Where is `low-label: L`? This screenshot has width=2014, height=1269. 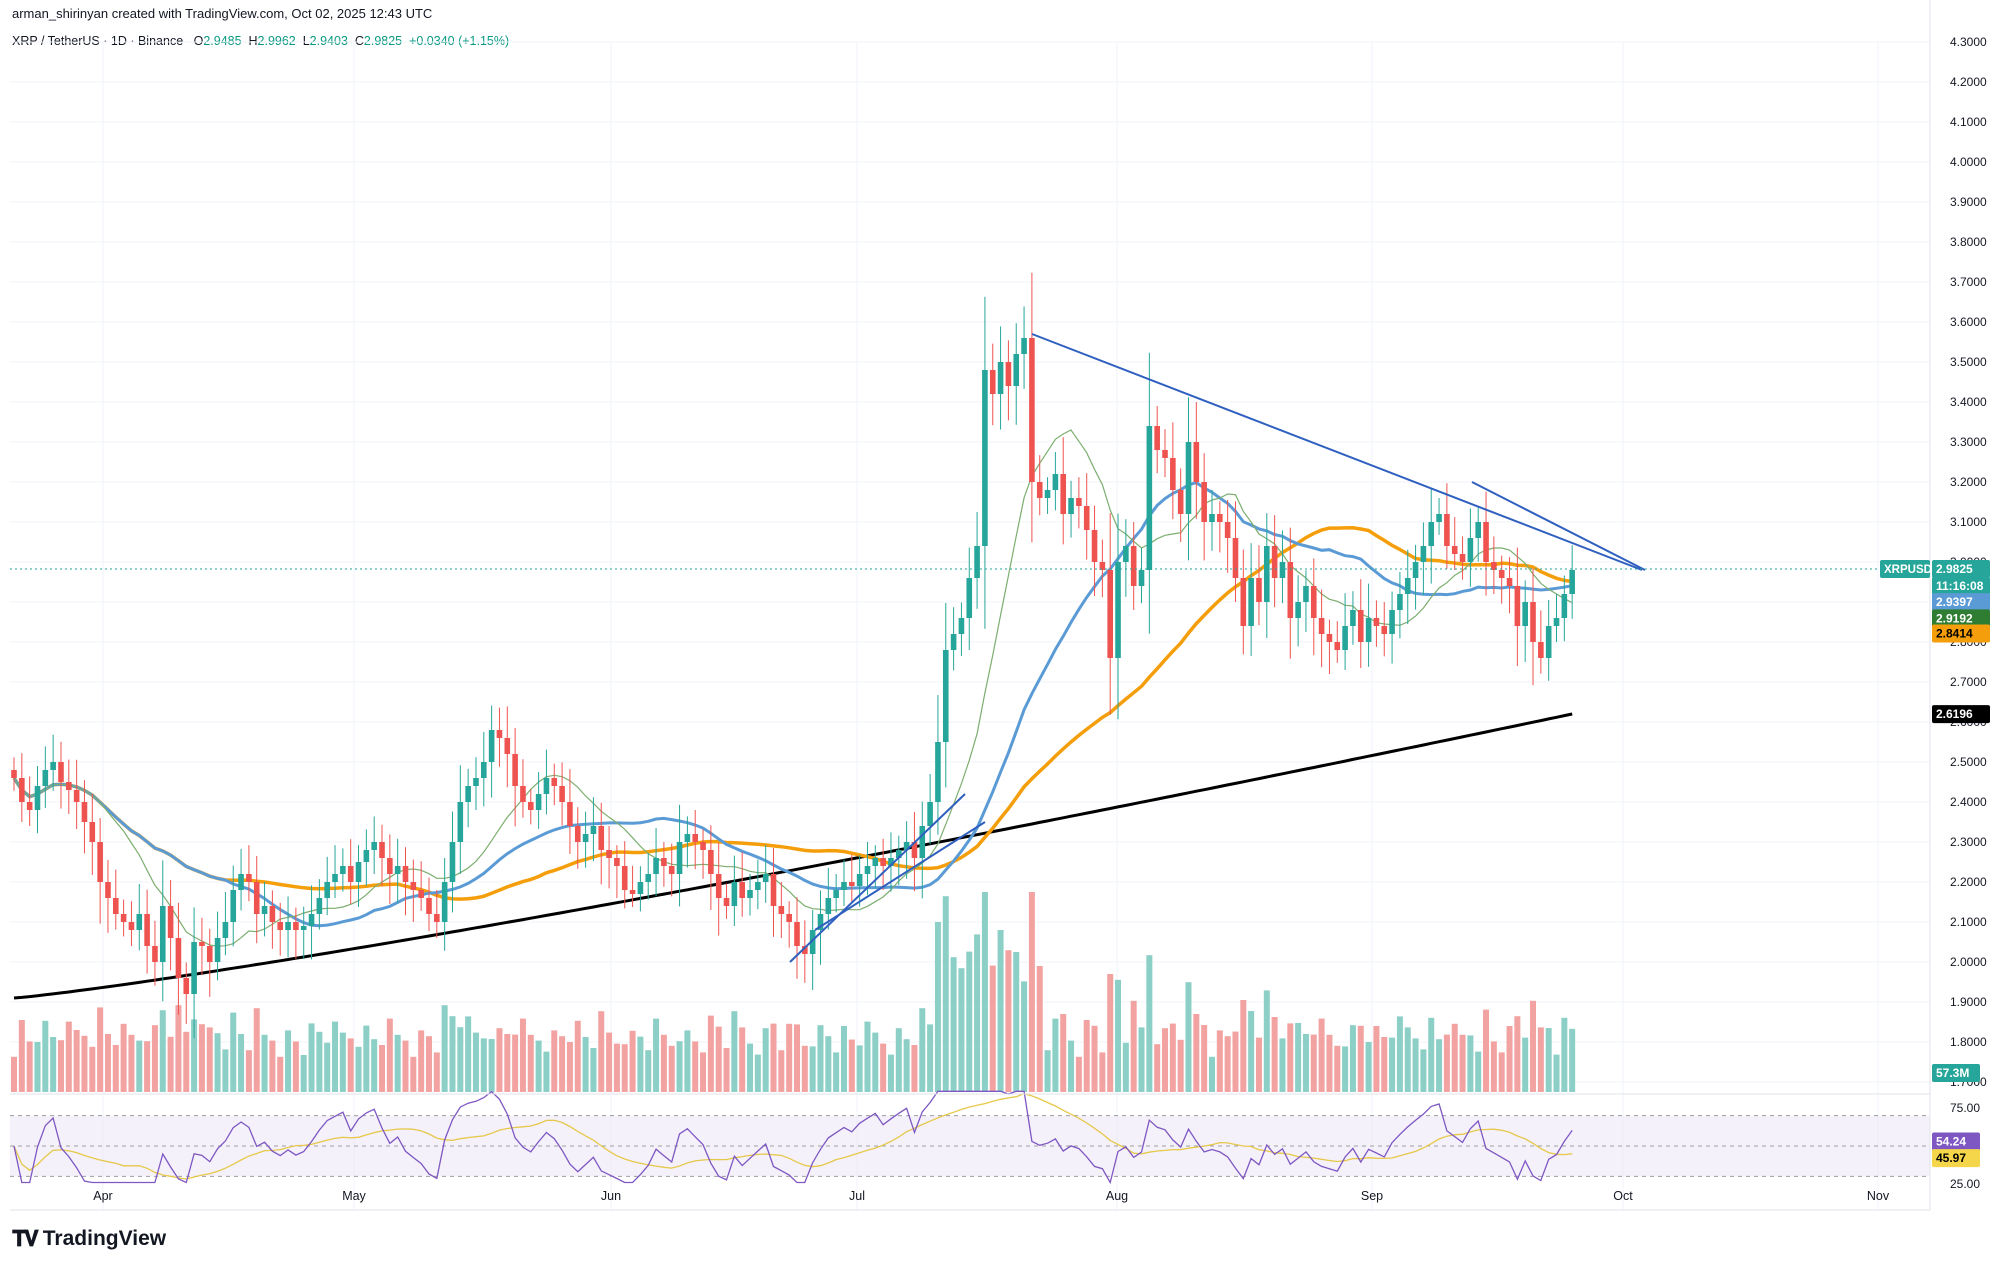
low-label: L is located at coordinates (306, 41).